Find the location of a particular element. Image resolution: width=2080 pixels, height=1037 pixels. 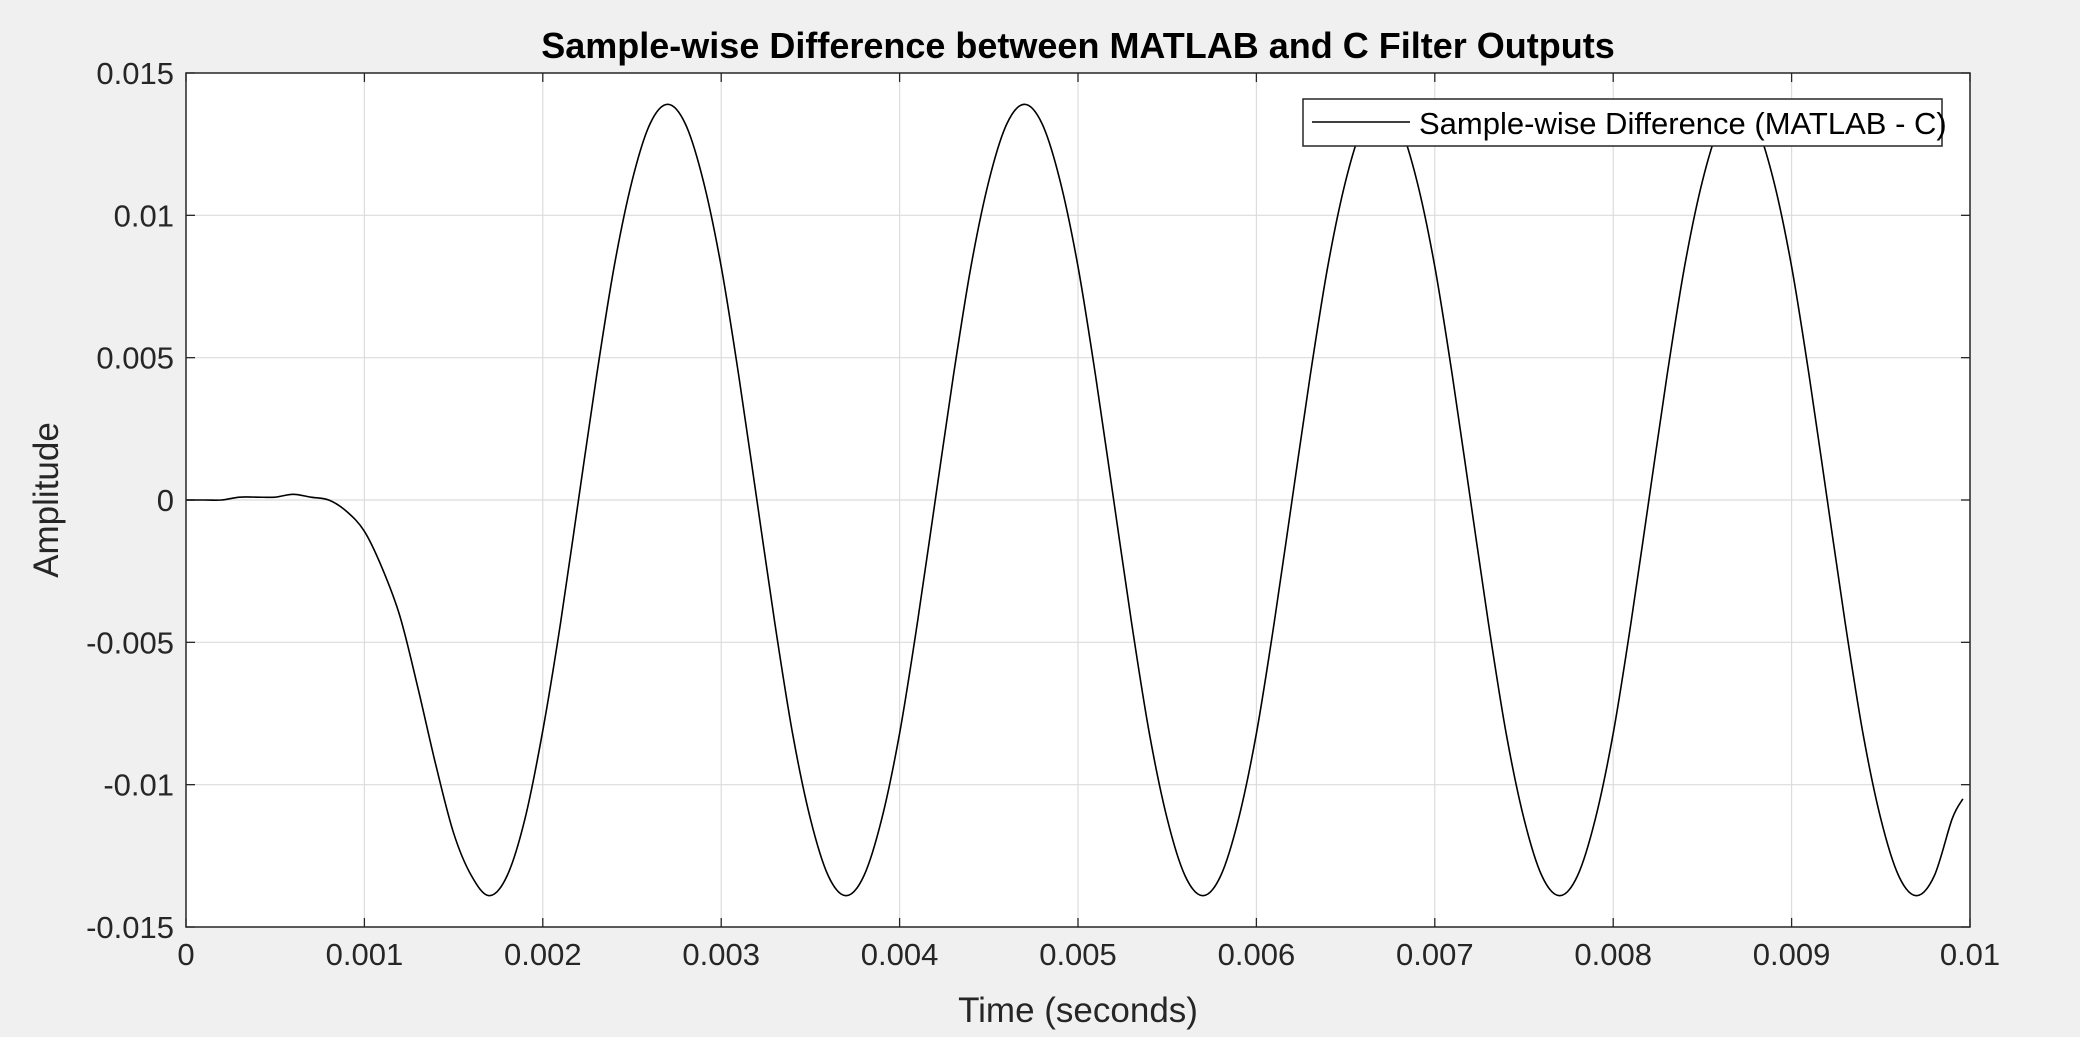

x-tick-label: 0.001 is located at coordinates (365, 954).